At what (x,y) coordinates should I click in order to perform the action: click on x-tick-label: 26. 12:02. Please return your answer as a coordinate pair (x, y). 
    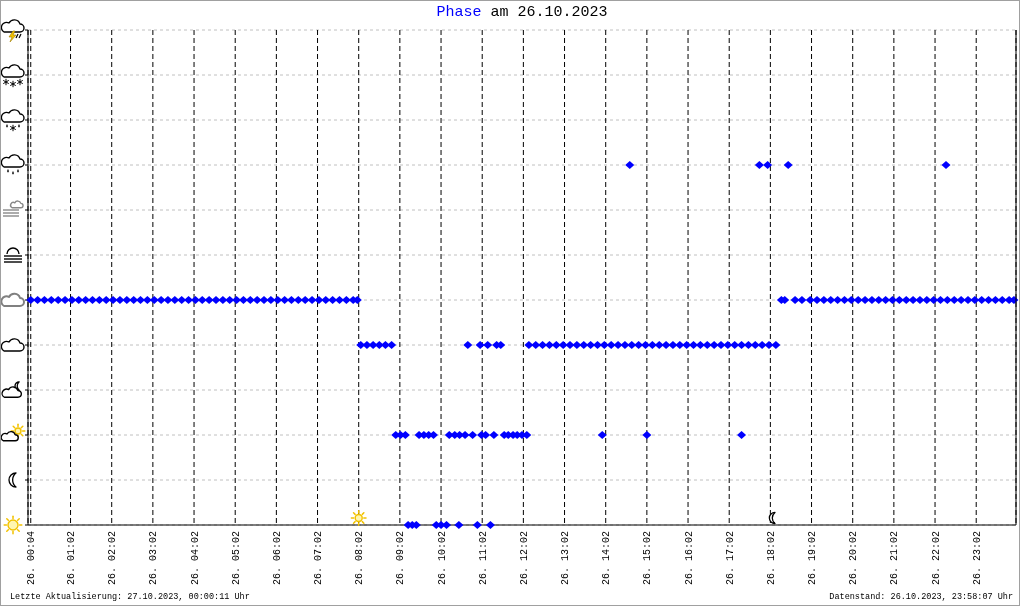
    Looking at the image, I should click on (524, 558).